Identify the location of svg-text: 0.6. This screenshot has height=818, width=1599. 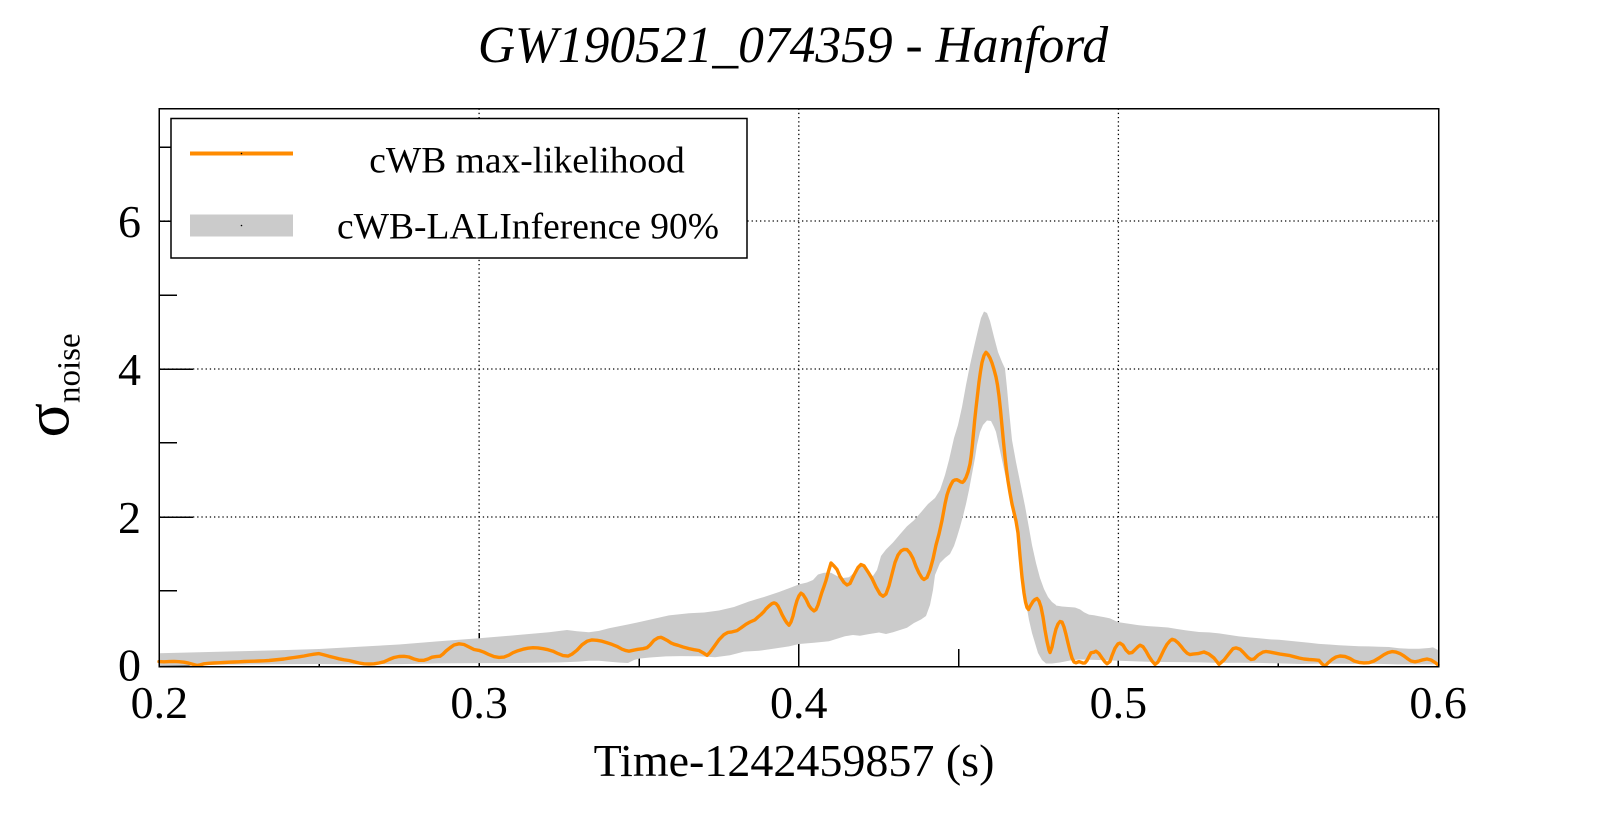
(1438, 702).